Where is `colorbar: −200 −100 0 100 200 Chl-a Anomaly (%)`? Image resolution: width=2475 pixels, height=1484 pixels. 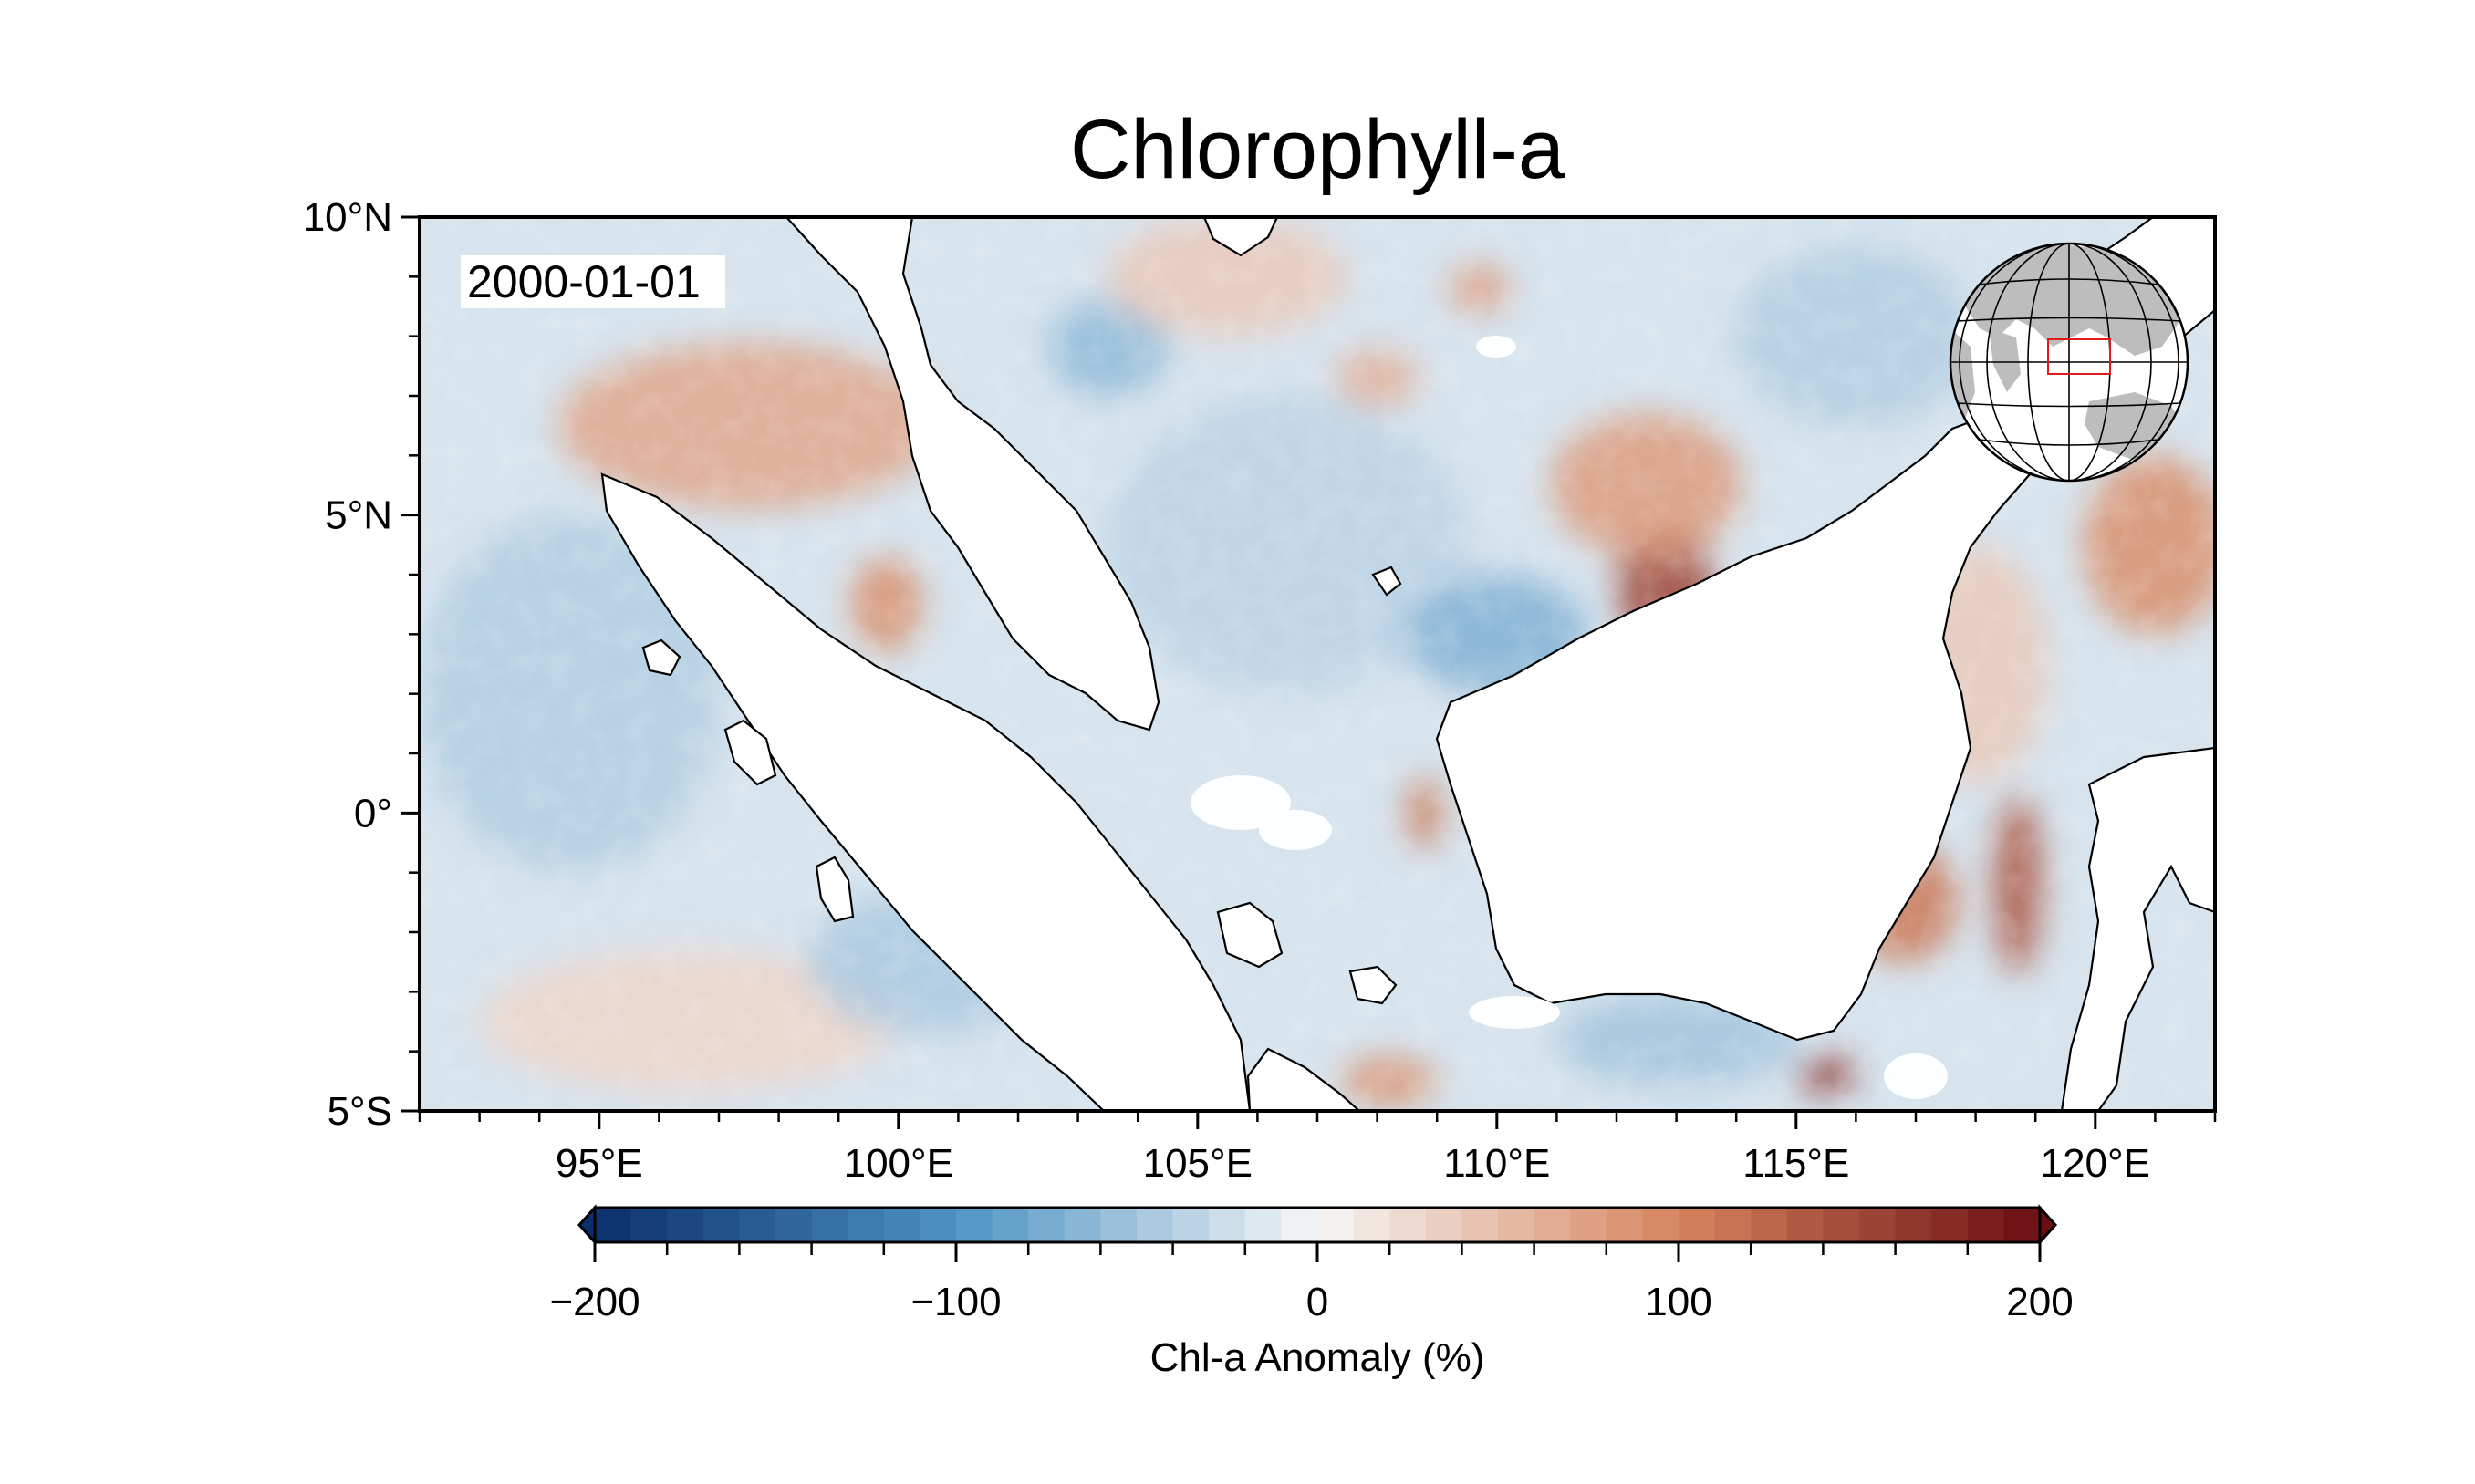 colorbar: −200 −100 0 100 200 Chl-a Anomaly (%) is located at coordinates (1311, 1292).